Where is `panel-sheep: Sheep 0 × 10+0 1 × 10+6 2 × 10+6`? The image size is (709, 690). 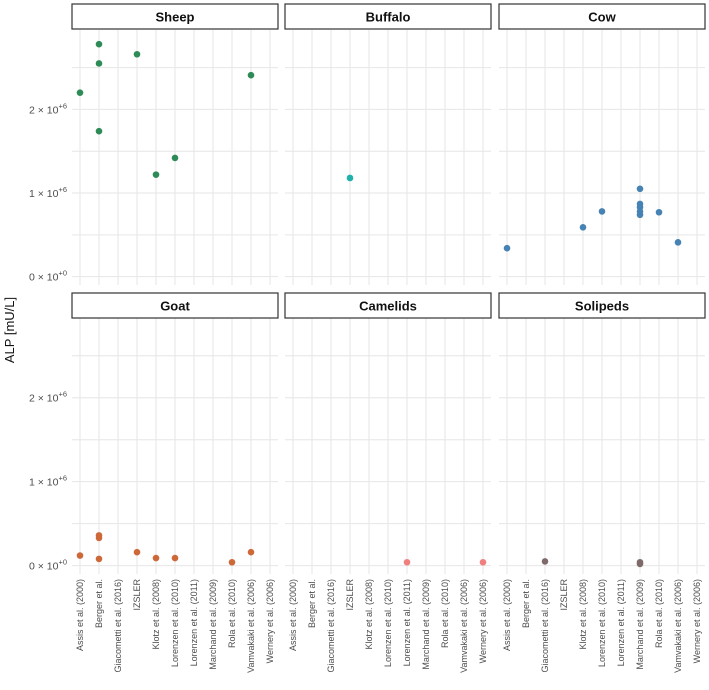
panel-sheep: Sheep 0 × 10+0 1 × 10+6 2 × 10+6 is located at coordinates (154, 144).